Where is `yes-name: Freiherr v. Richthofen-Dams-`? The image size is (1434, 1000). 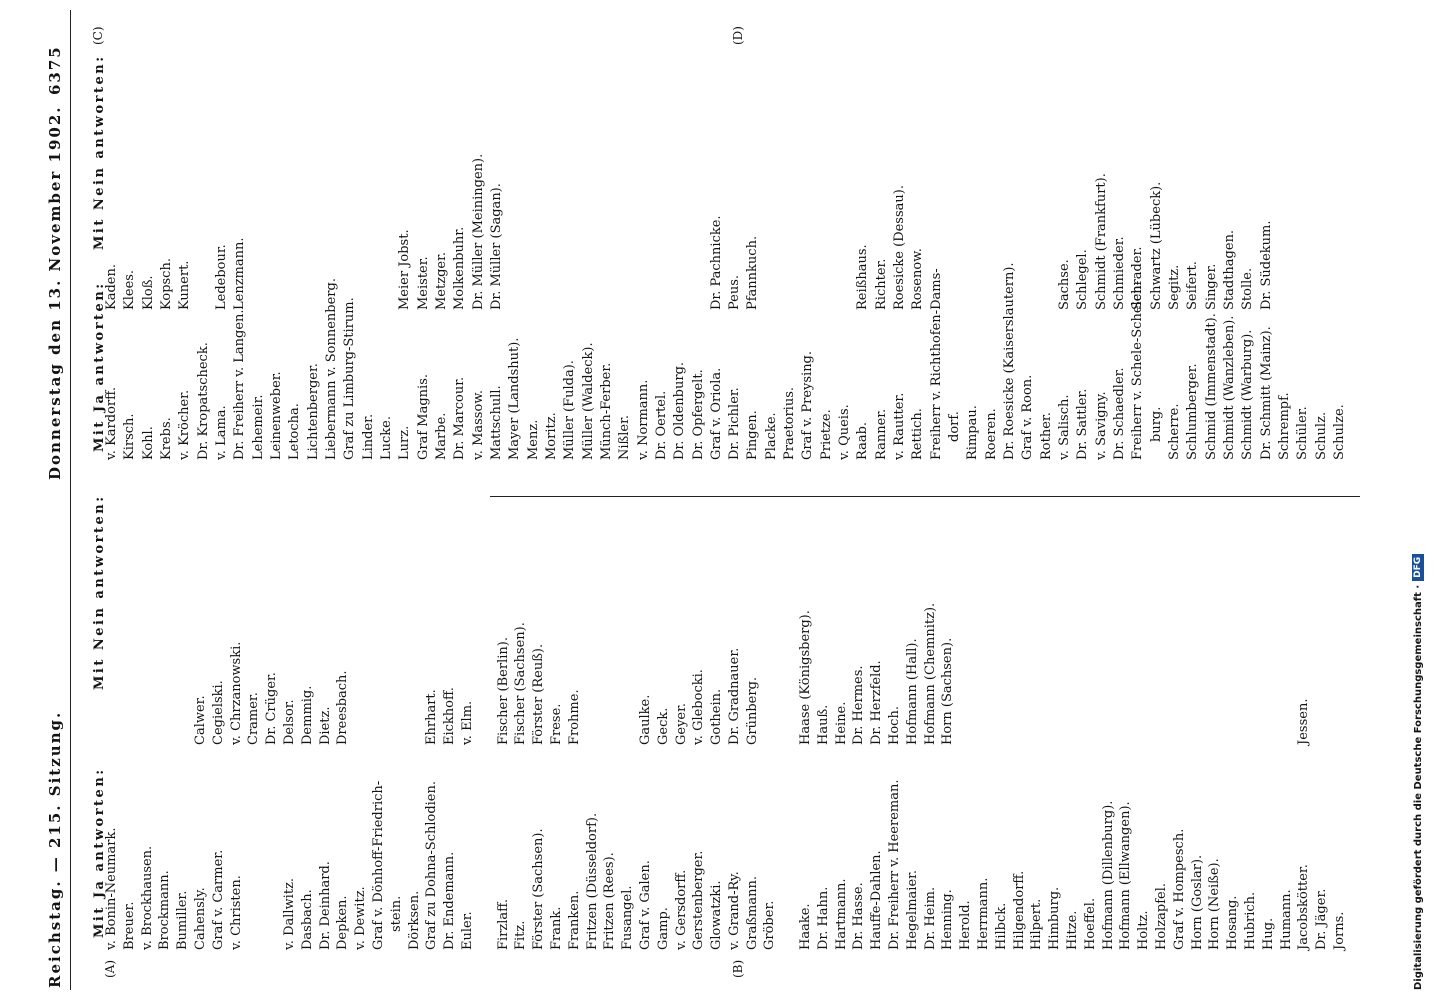 yes-name: Freiherr v. Richthofen-Dams- is located at coordinates (936, 364).